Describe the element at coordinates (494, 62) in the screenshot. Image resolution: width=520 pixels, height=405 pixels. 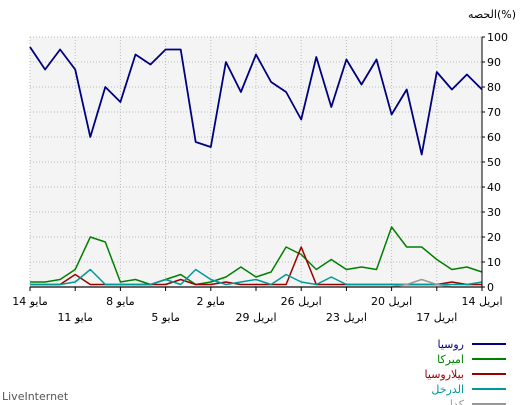
I see `y-tick-label: 90` at that location.